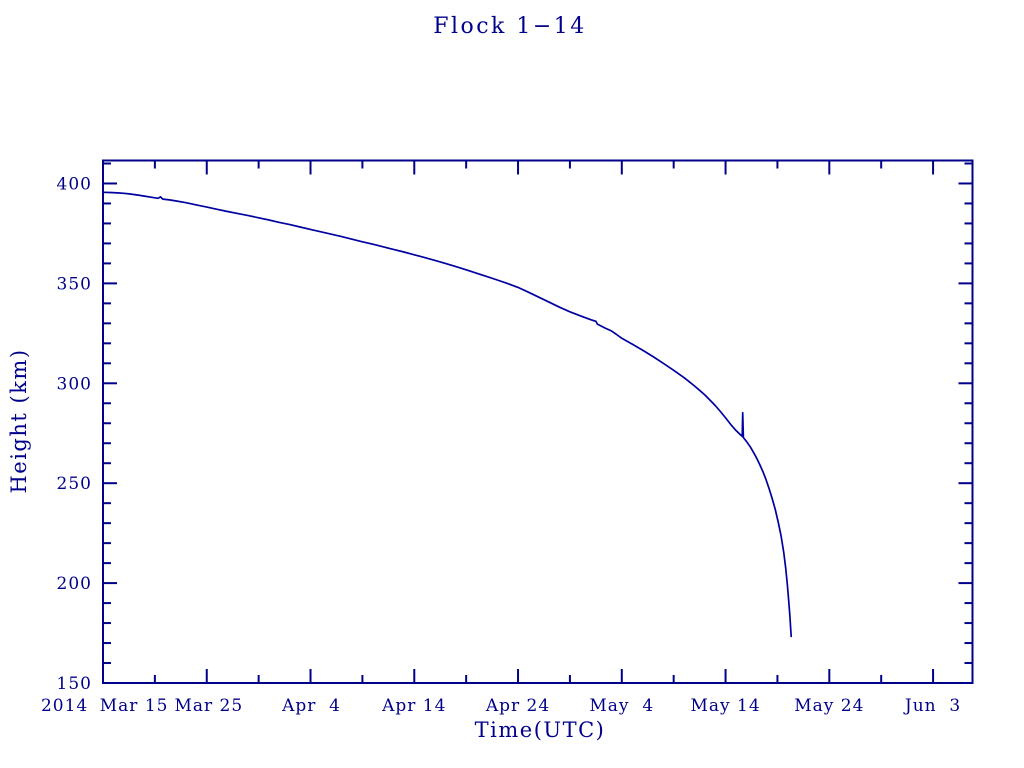 The width and height of the screenshot is (1024, 768). Describe the element at coordinates (74, 684) in the screenshot. I see `y-tick-label: 150` at that location.